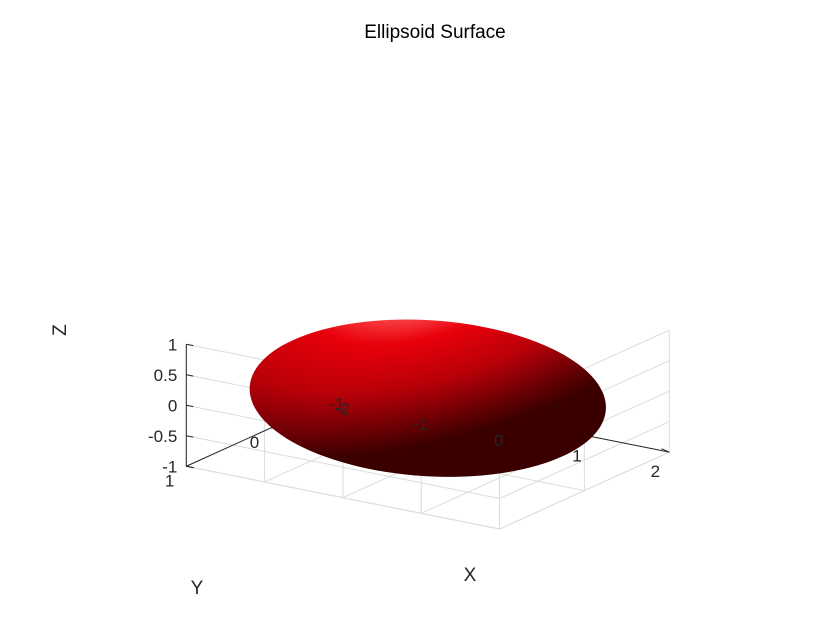  Describe the element at coordinates (172, 344) in the screenshot. I see `z-tick-label: 1` at that location.